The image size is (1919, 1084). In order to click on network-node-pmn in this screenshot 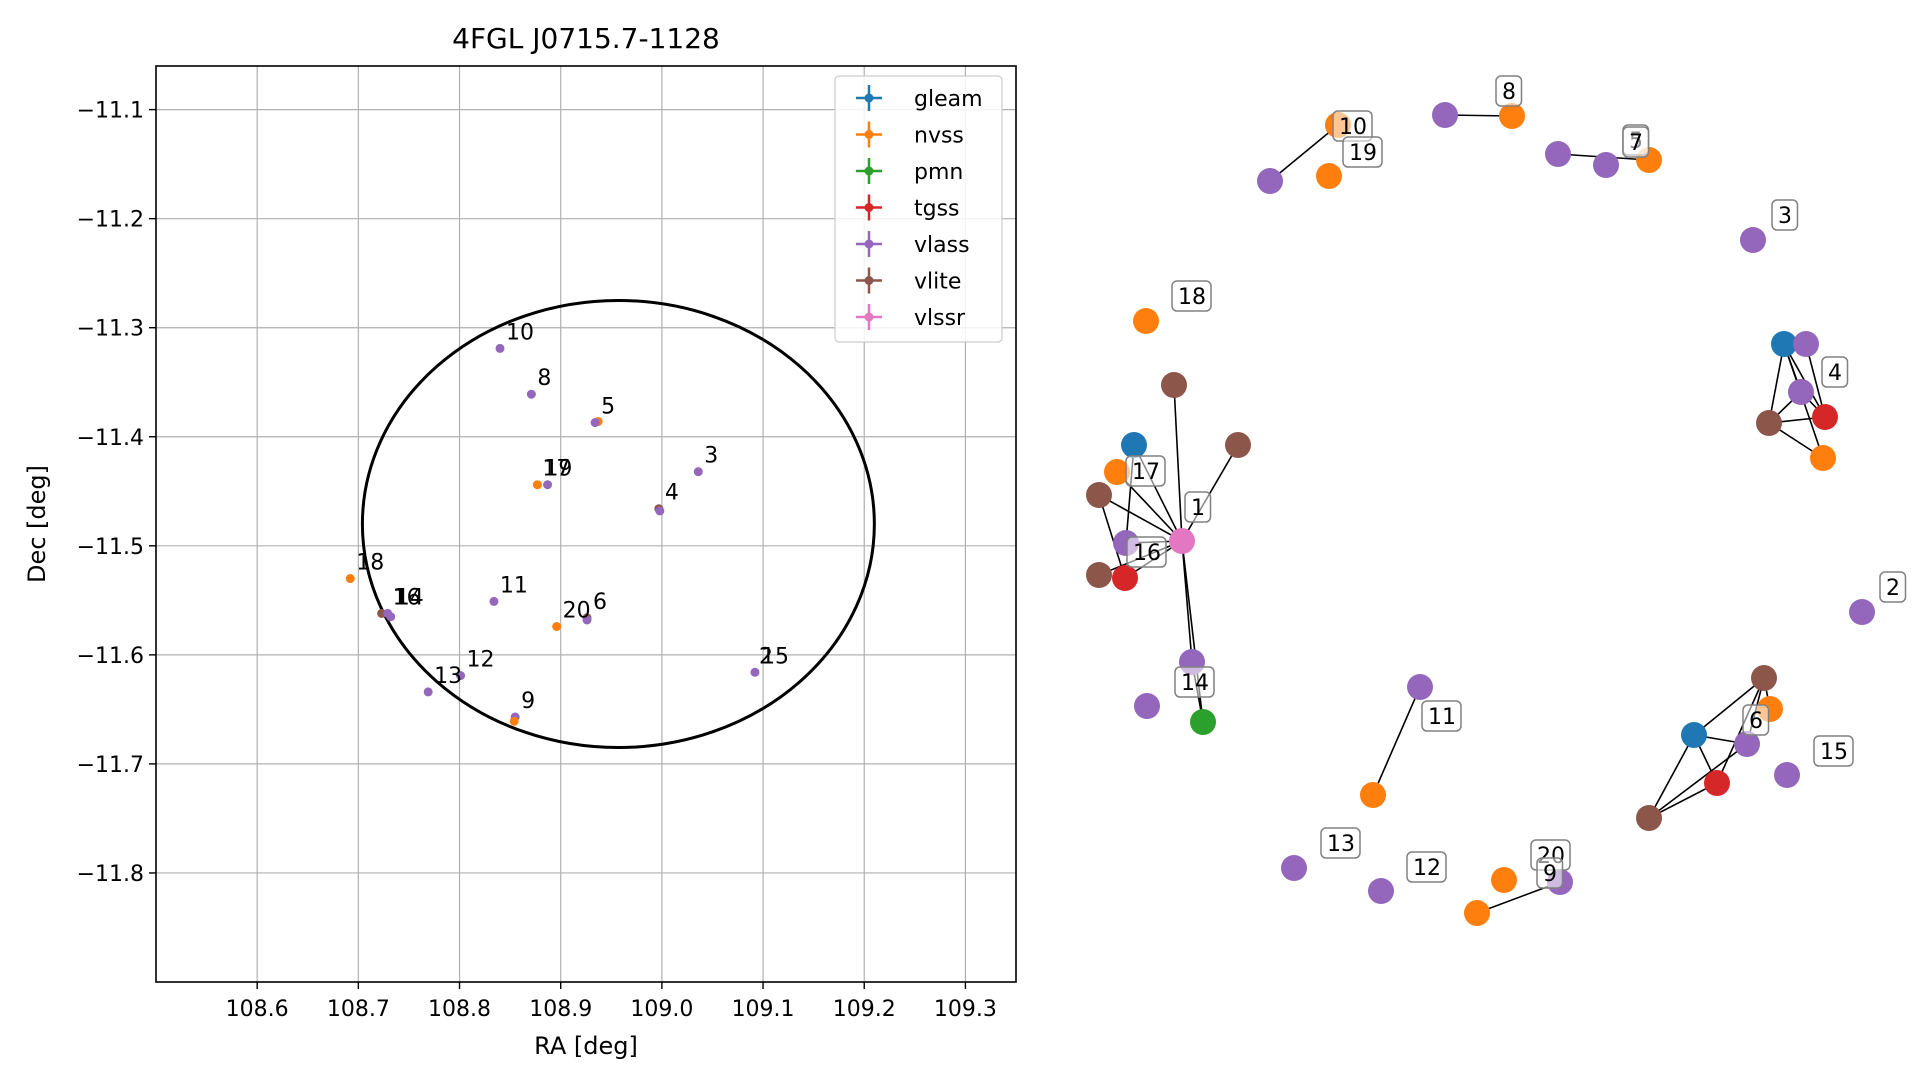, I will do `click(1203, 722)`.